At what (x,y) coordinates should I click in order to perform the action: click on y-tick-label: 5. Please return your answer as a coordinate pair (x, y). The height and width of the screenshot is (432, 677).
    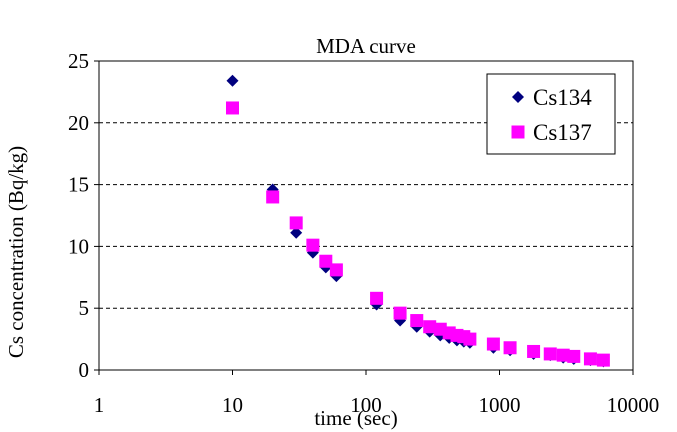
    Looking at the image, I should click on (84, 308).